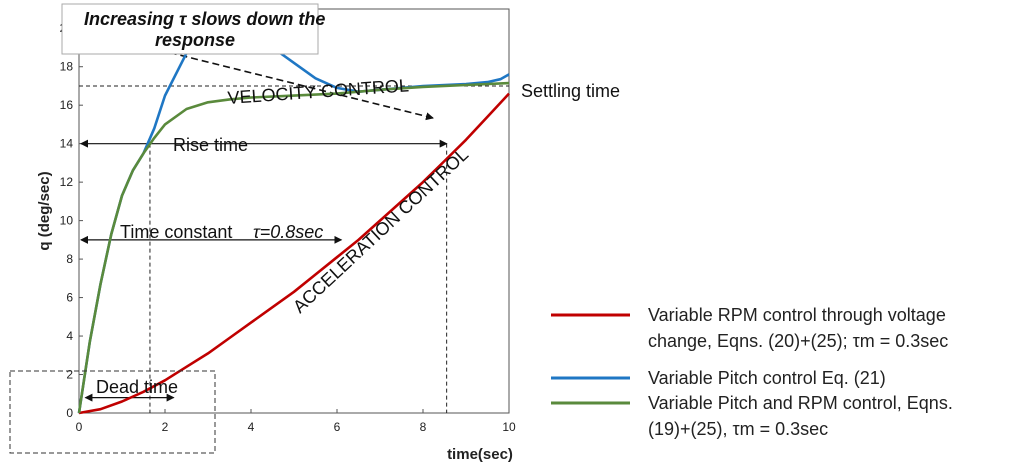 The image size is (1010, 469). What do you see at coordinates (204, 19) in the screenshot?
I see `annotation-increasing-tau-line1: Increasing τ slows down the` at bounding box center [204, 19].